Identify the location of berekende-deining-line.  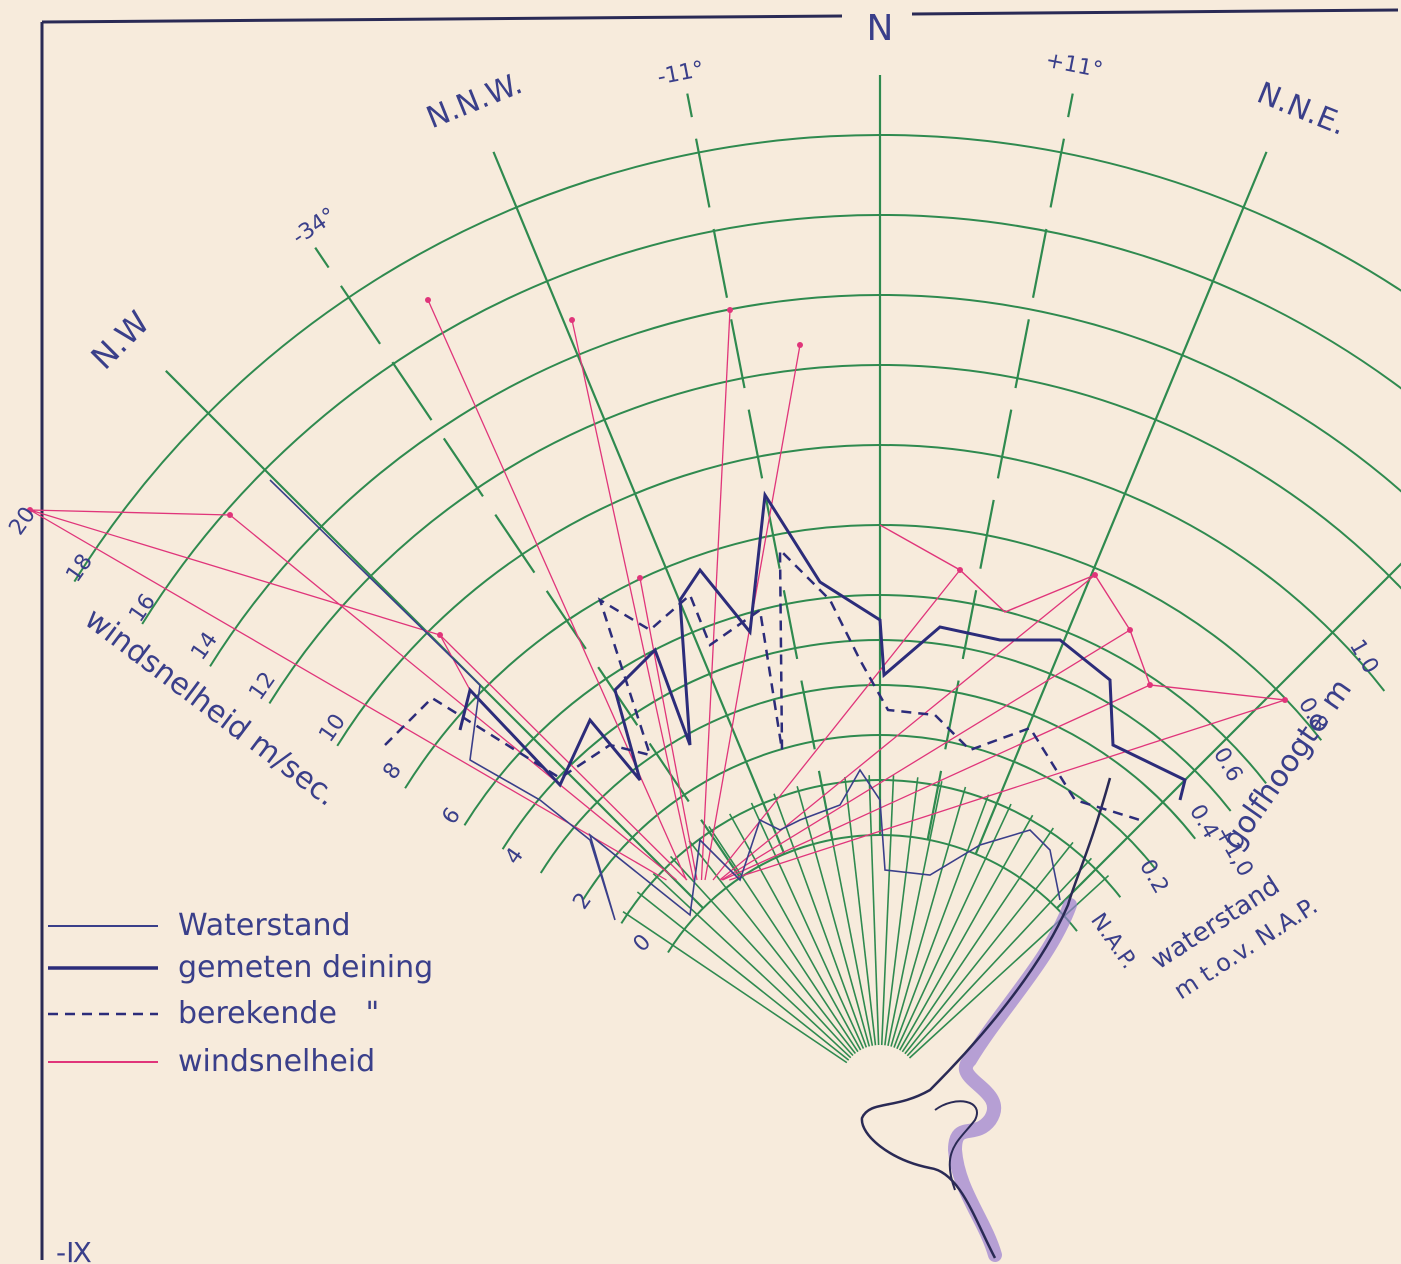
(762, 684).